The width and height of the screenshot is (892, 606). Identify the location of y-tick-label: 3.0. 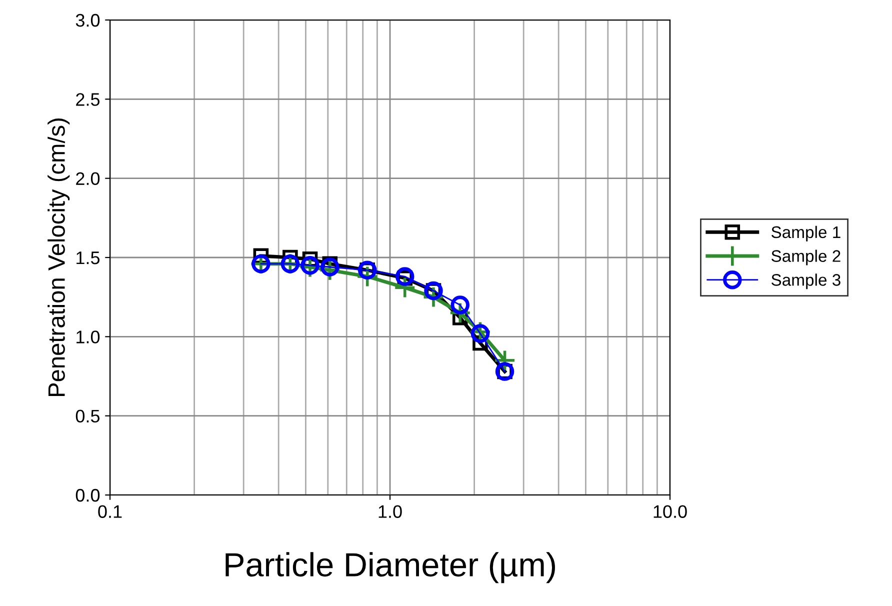
(88, 20).